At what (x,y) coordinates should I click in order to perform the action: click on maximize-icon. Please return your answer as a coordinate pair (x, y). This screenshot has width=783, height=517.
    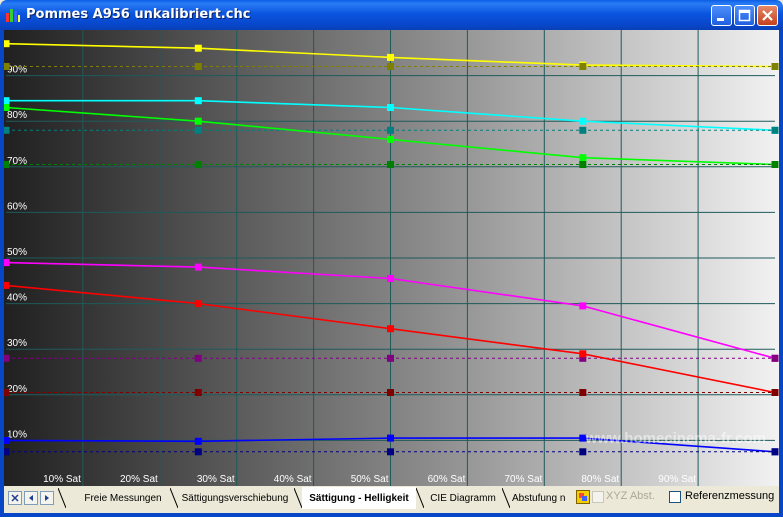
    Looking at the image, I should click on (744, 15).